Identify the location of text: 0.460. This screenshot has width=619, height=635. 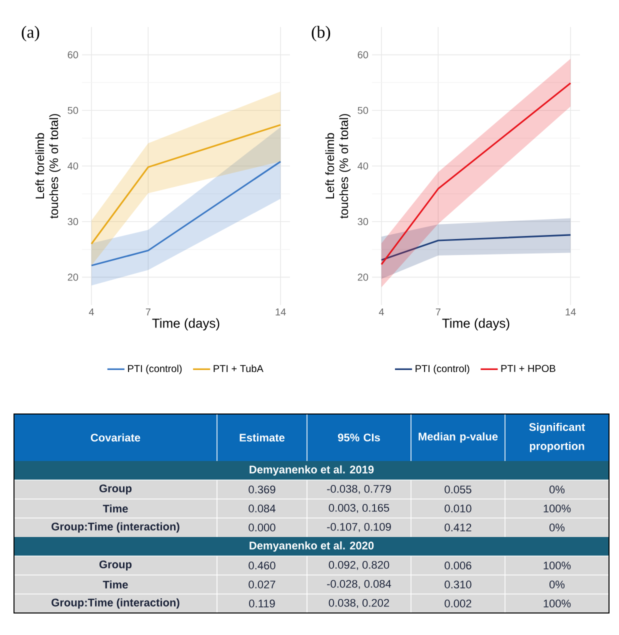
(262, 566).